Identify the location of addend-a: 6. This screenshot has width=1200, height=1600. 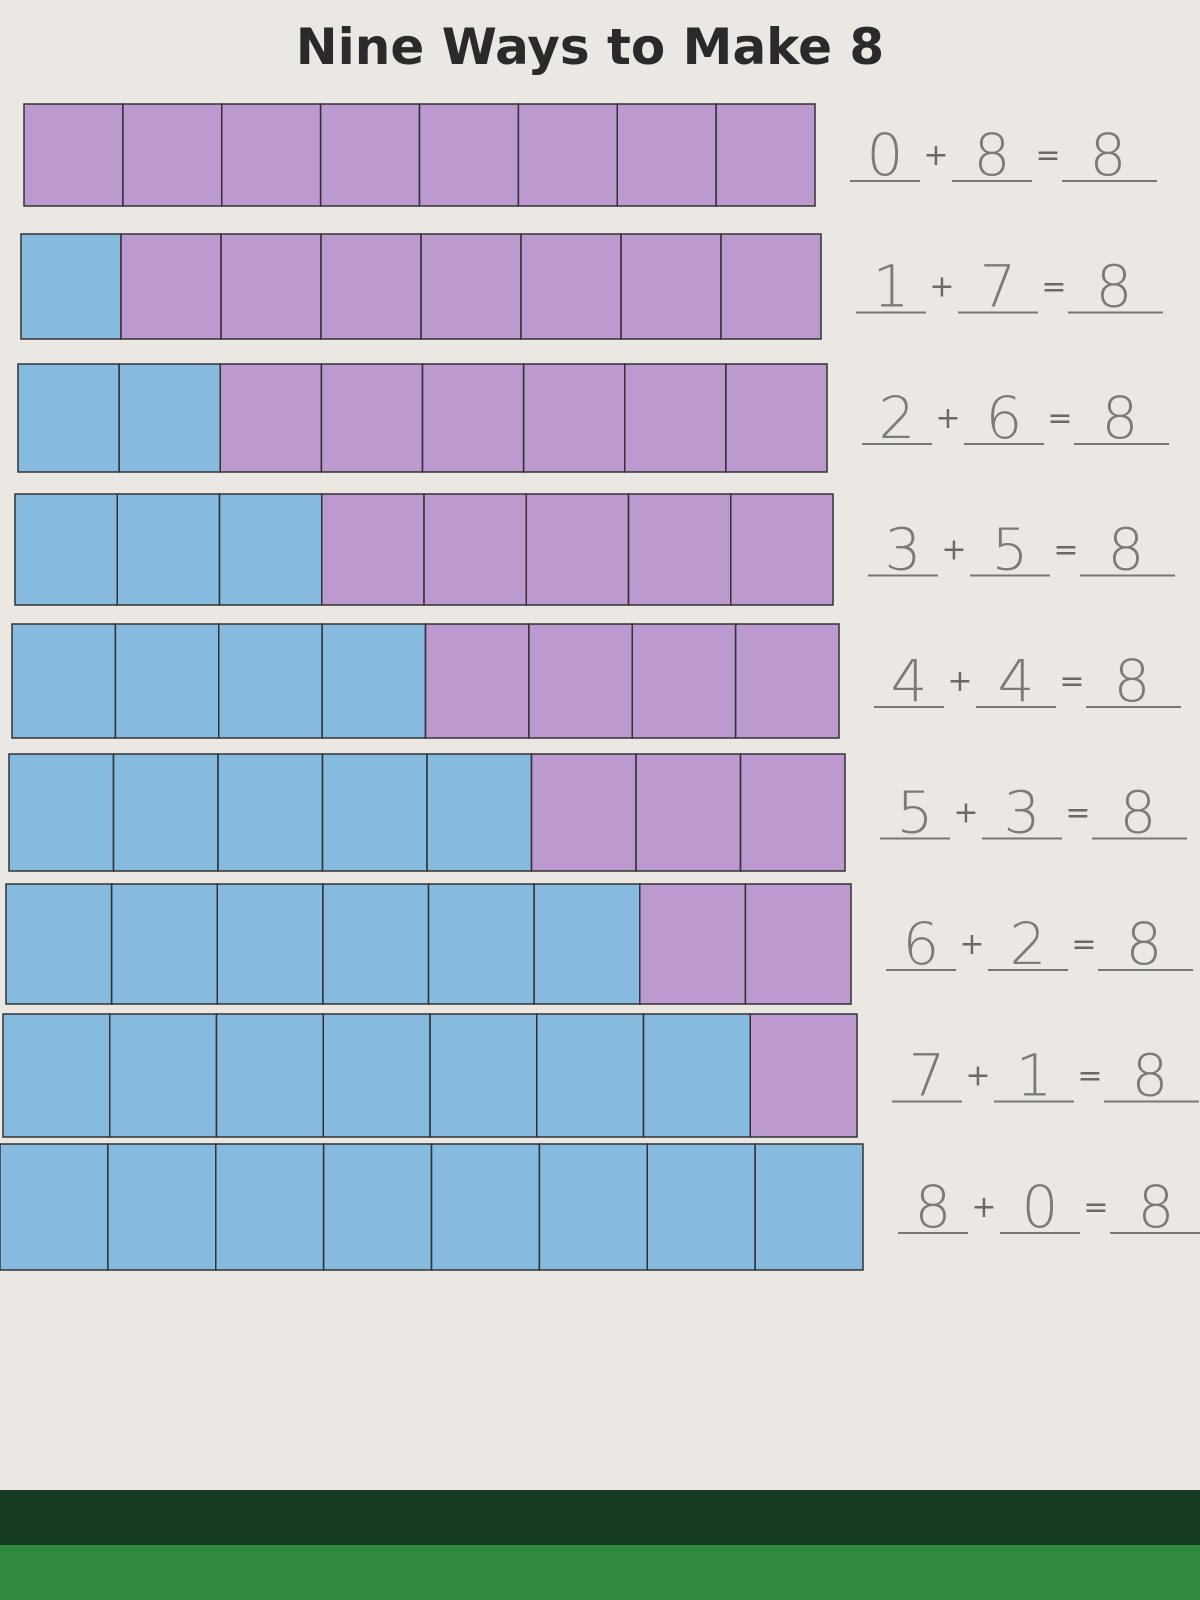
(921, 944).